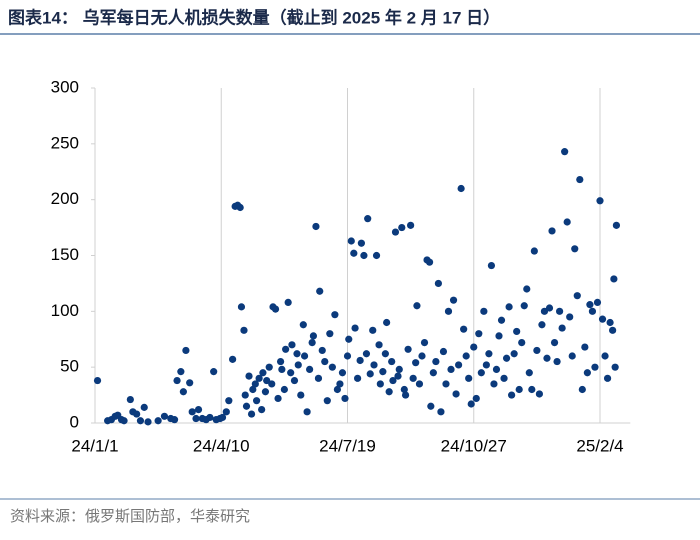 This screenshot has height=540, width=700. Describe the element at coordinates (69, 366) in the screenshot. I see `y-tick-label: 50` at that location.